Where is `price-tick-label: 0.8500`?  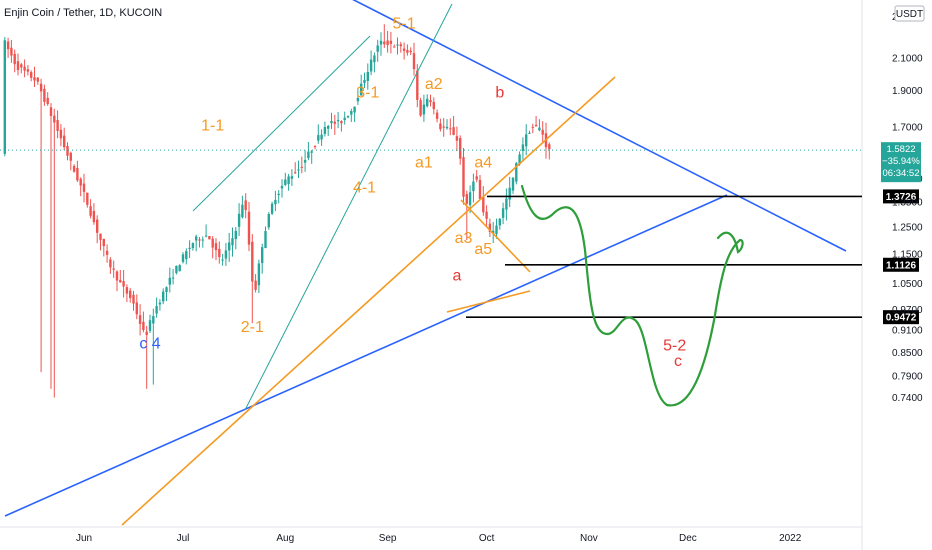
price-tick-label: 0.8500 is located at coordinates (907, 353).